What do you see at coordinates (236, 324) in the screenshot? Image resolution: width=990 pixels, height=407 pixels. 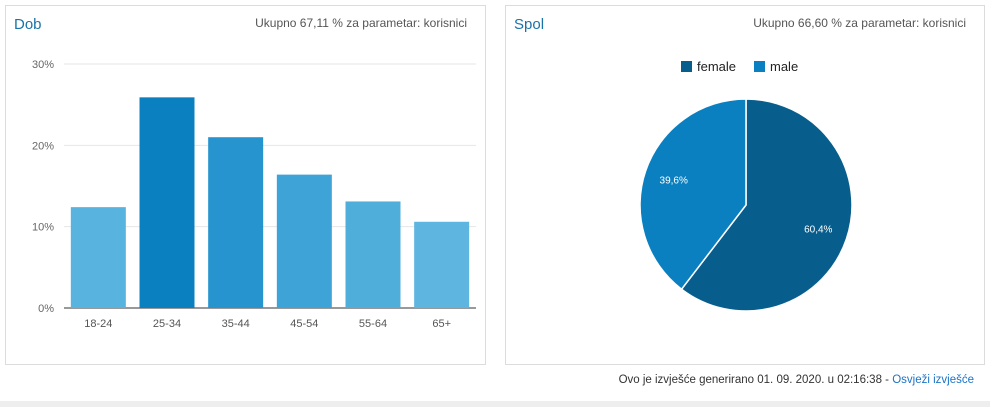 I see `x-tick-label: 35-44` at bounding box center [236, 324].